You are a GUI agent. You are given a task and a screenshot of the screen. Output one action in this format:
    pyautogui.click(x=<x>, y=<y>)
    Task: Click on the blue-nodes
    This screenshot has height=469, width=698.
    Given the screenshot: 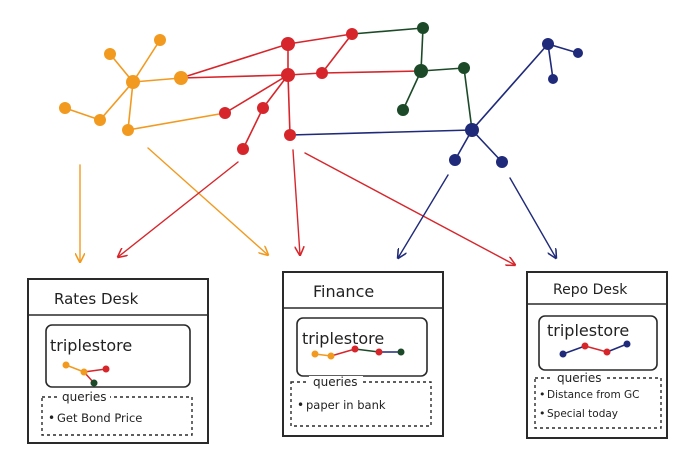 What is the action you would take?
    pyautogui.click(x=516, y=103)
    